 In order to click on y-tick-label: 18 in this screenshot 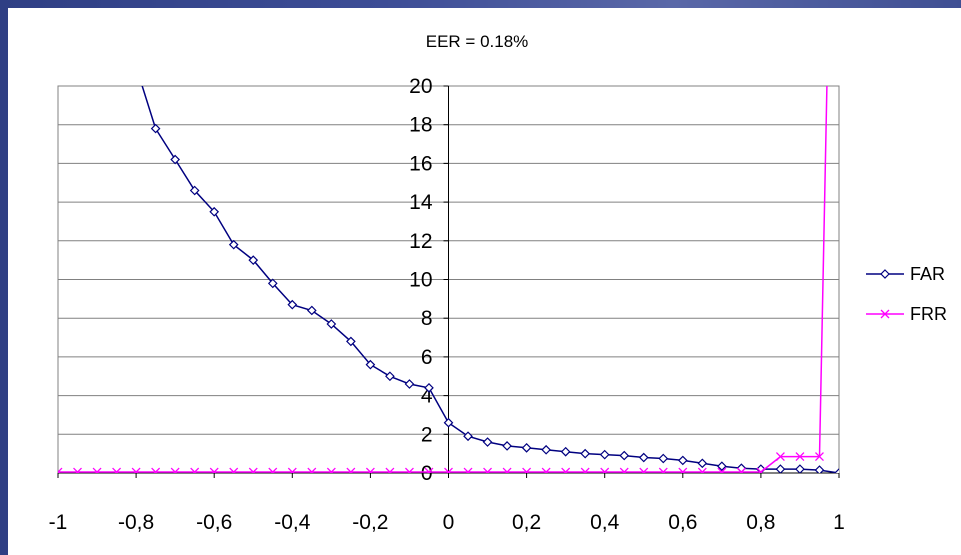, I will do `click(420, 125)`.